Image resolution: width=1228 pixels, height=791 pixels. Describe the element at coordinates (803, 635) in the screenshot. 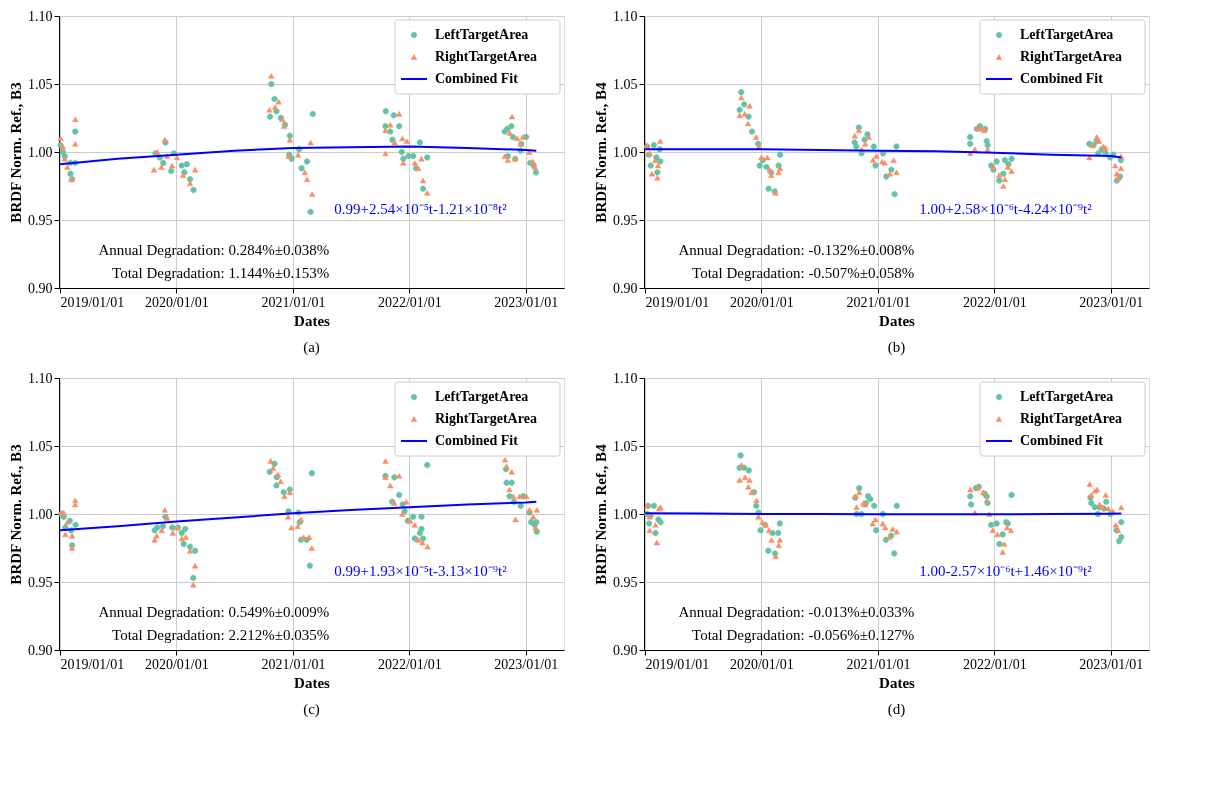

I see `annotation: Total Degradation: -0.056%±0.127%` at that location.